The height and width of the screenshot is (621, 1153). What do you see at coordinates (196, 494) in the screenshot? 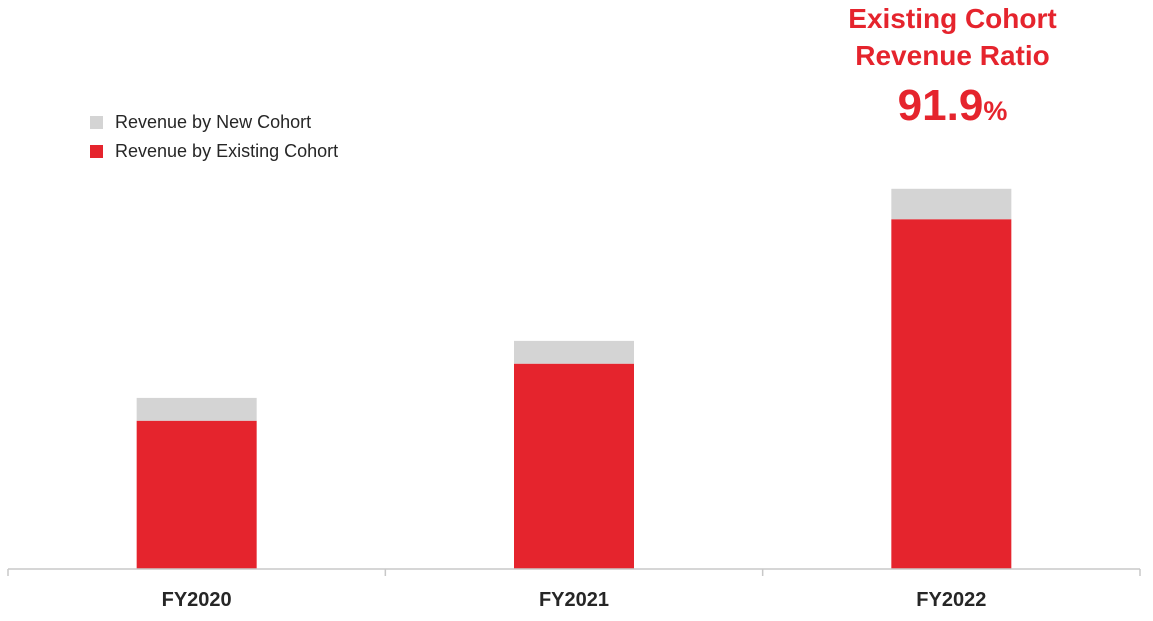
I see `bar-existing-fy2020` at bounding box center [196, 494].